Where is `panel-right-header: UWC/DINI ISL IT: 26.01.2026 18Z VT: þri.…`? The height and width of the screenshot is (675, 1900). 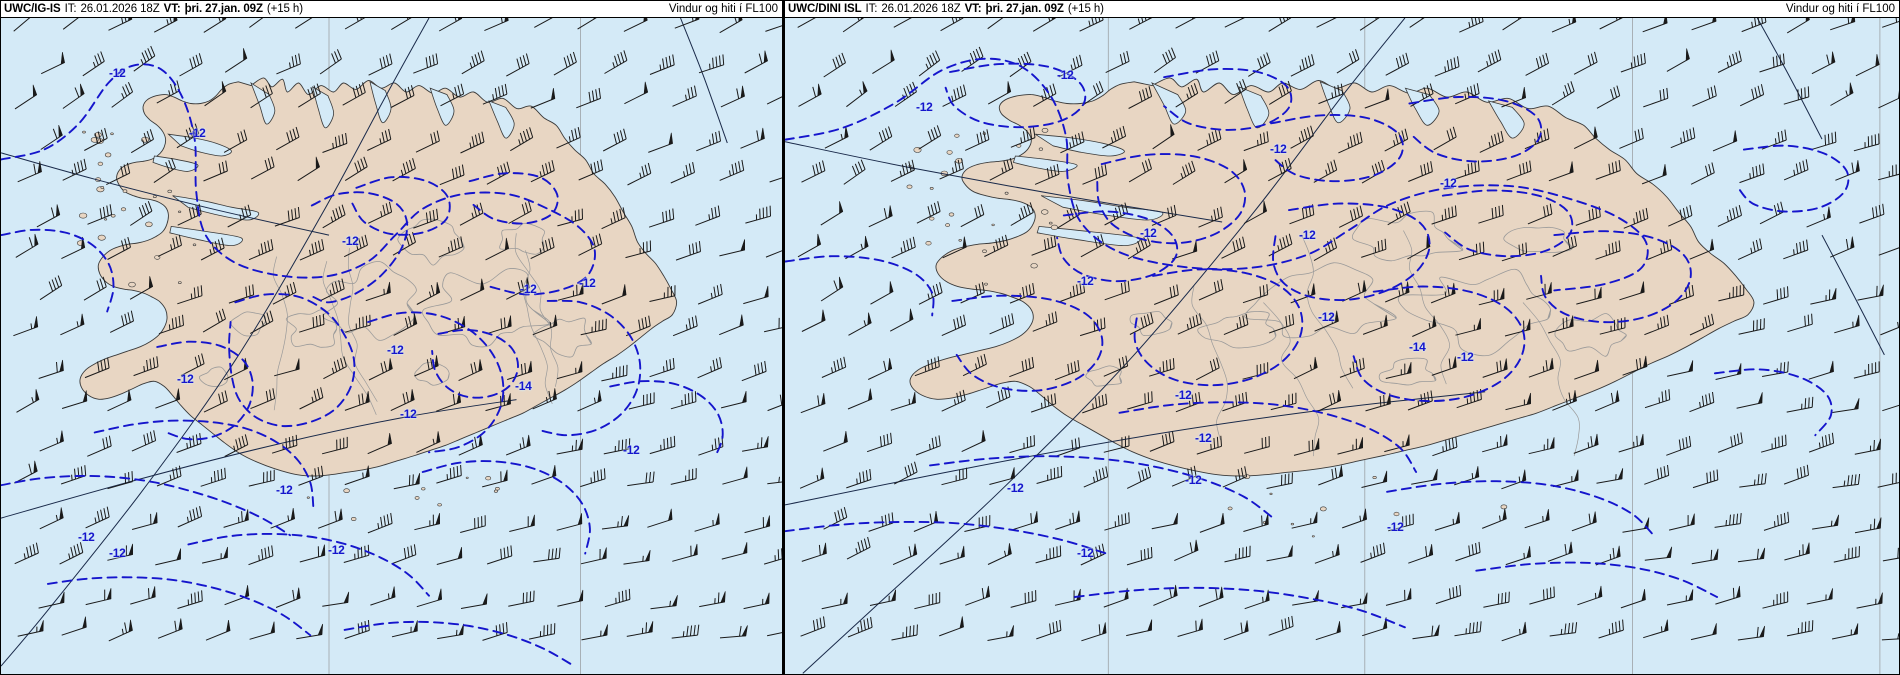
panel-right-header: UWC/DINI ISL IT: 26.01.2026 18Z VT: þri.… is located at coordinates (1342, 9).